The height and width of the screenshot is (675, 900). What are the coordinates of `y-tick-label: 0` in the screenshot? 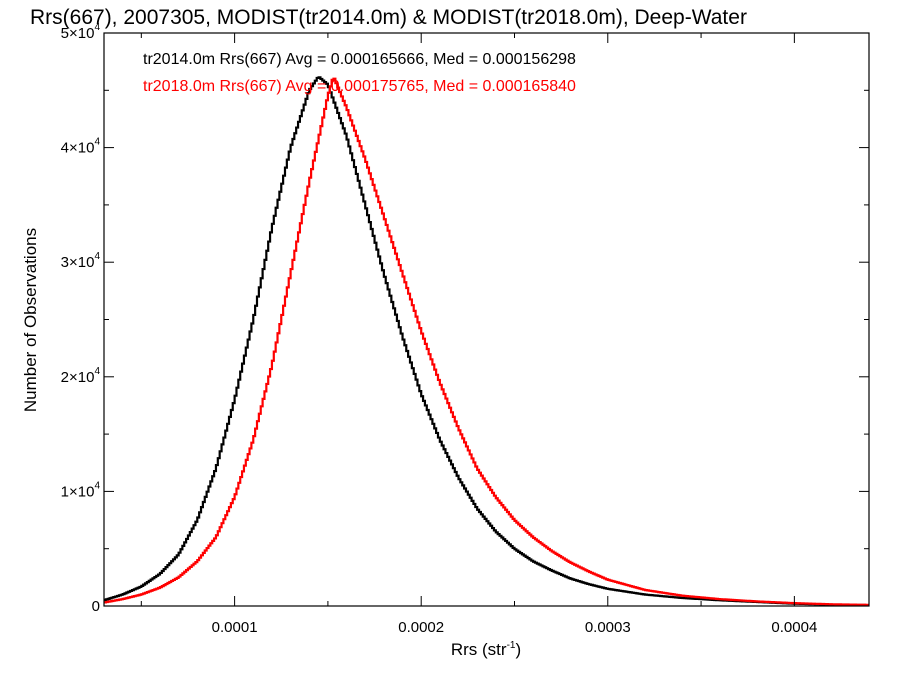 It's located at (96, 606).